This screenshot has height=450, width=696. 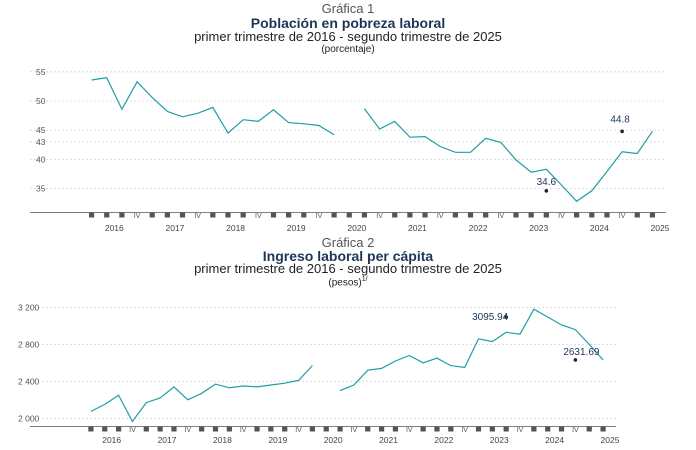 What do you see at coordinates (29, 418) in the screenshot?
I see `chart2-y-tick-label: 2 000` at bounding box center [29, 418].